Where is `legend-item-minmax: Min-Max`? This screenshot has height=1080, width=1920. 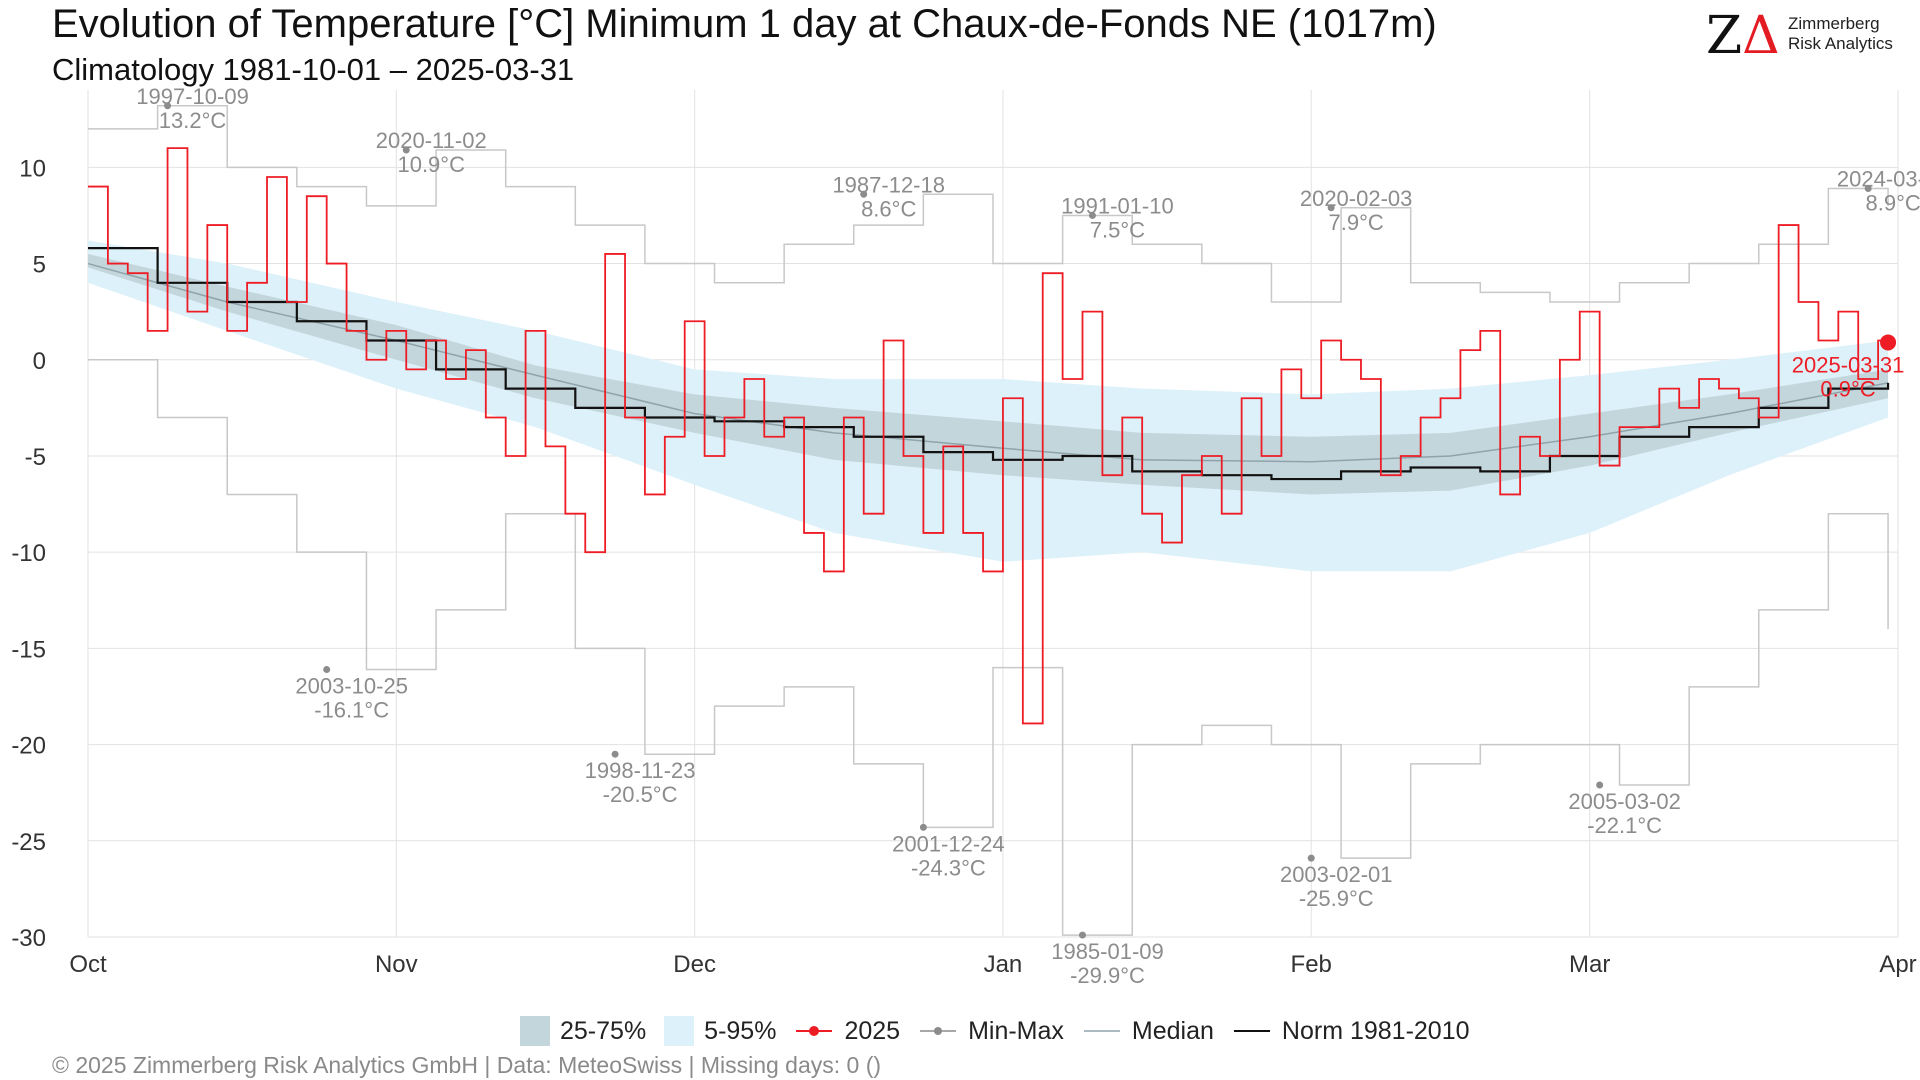
legend-item-minmax: Min-Max is located at coordinates (991, 1031).